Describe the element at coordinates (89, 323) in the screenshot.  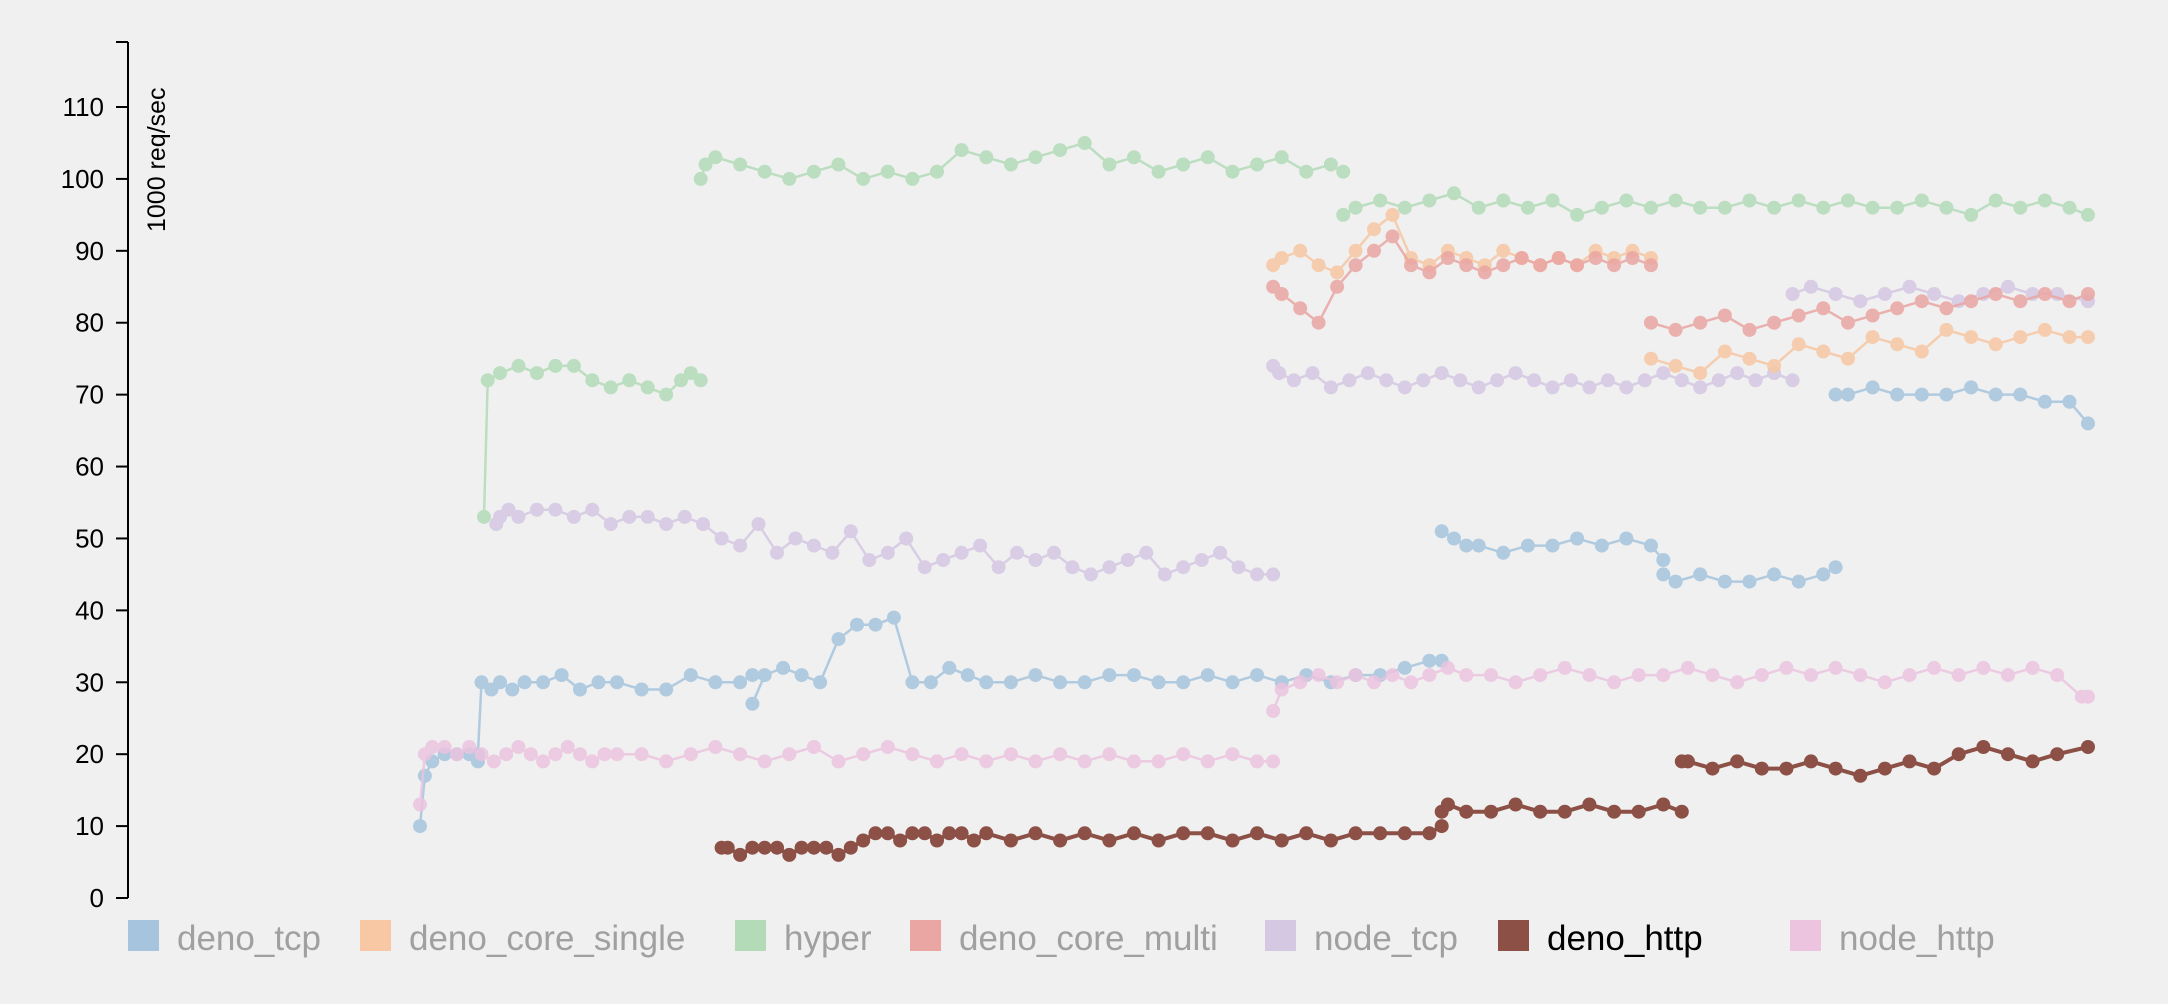
I see `y-tick-label: 80` at that location.